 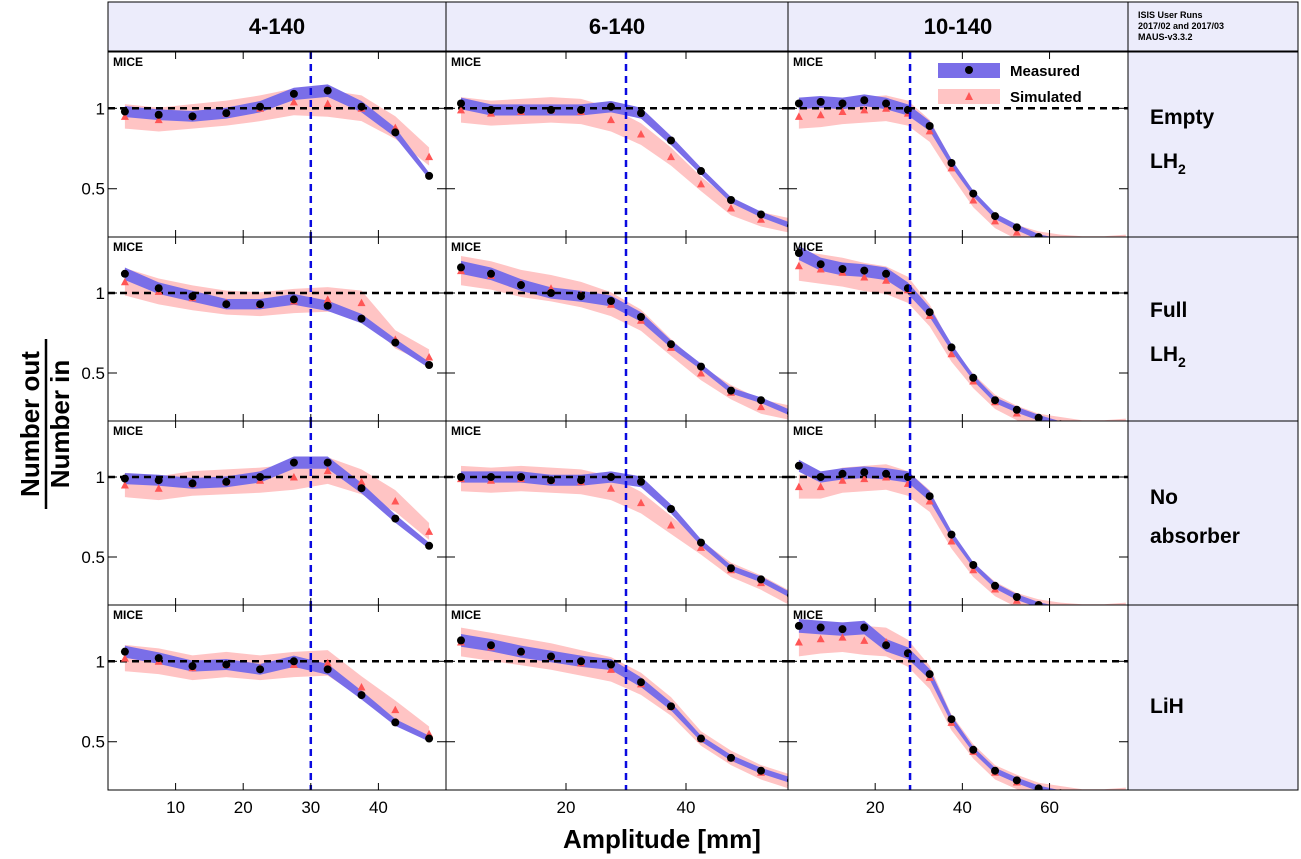 What do you see at coordinates (1181, 26) in the screenshot?
I see `note-line-2: 2017/02 and 2017/03` at bounding box center [1181, 26].